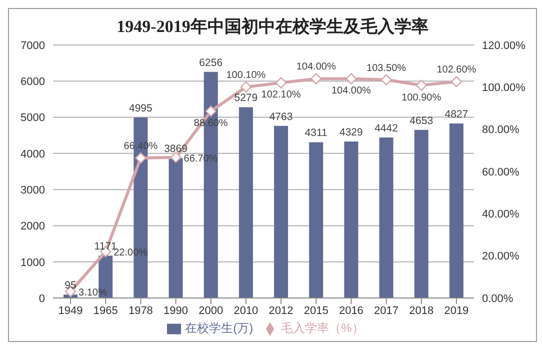 The width and height of the screenshot is (543, 348). What do you see at coordinates (211, 124) in the screenshot?
I see `data-label: 88.60%` at bounding box center [211, 124].